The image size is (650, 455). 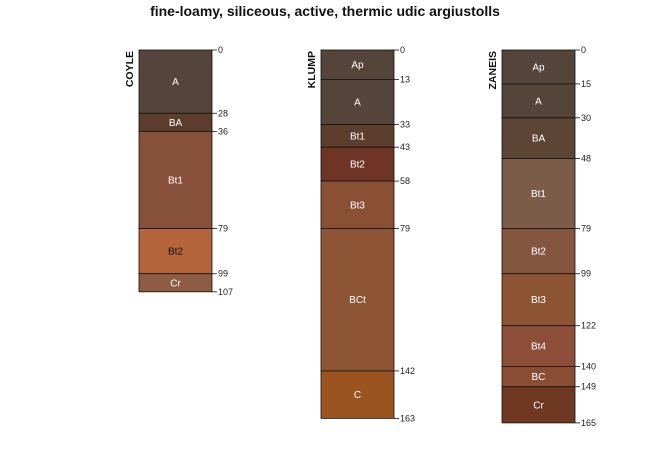 I want to click on horizon-label: BC, so click(x=539, y=377).